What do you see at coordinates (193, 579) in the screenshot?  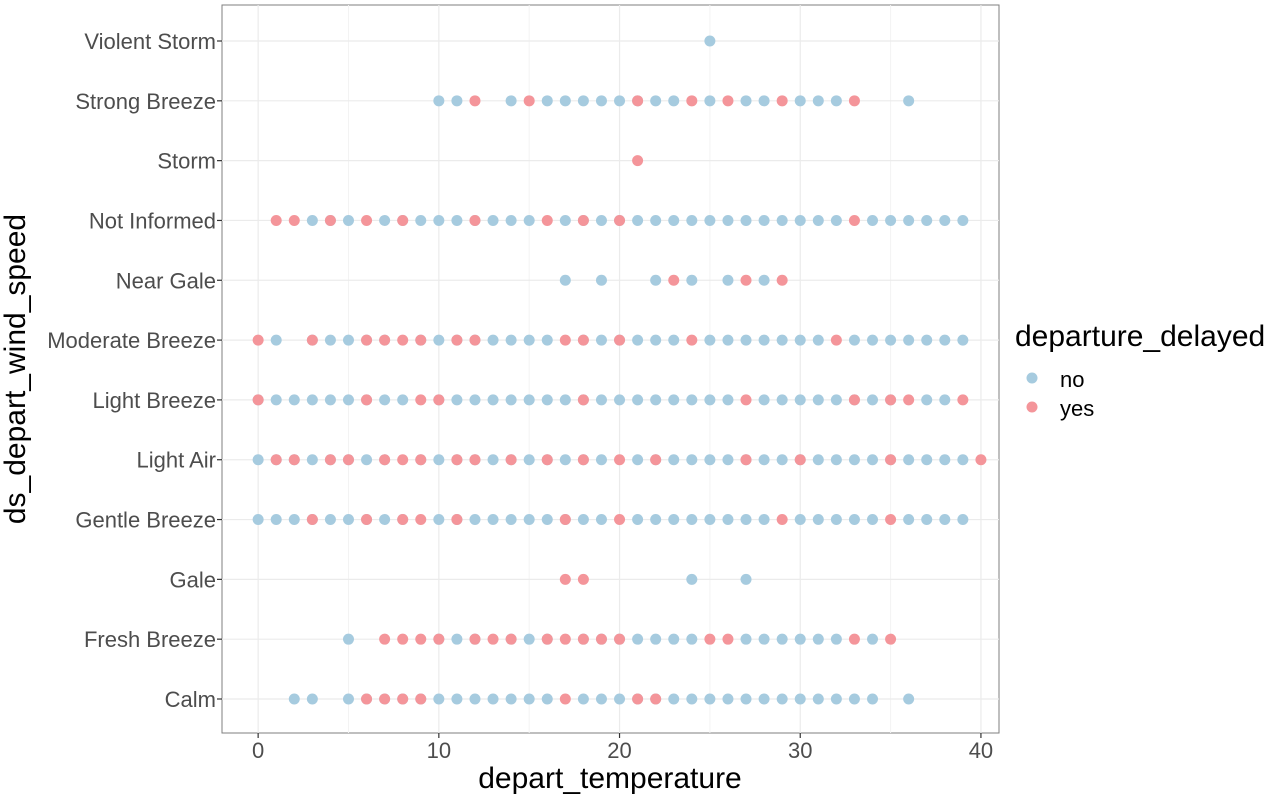 I see `y-tick-label: Gale` at bounding box center [193, 579].